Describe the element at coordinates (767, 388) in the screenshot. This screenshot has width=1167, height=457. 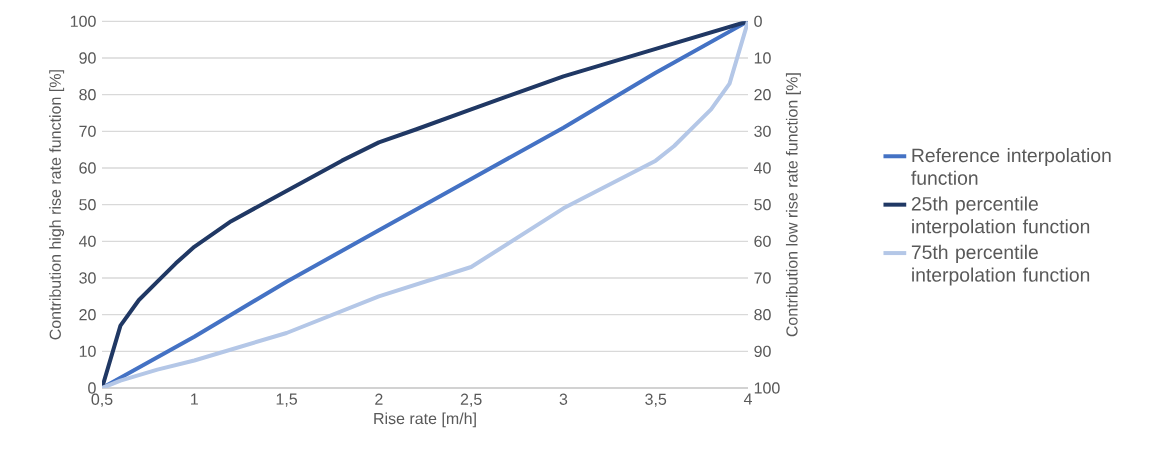
I see `y2-tick-label: 100` at that location.